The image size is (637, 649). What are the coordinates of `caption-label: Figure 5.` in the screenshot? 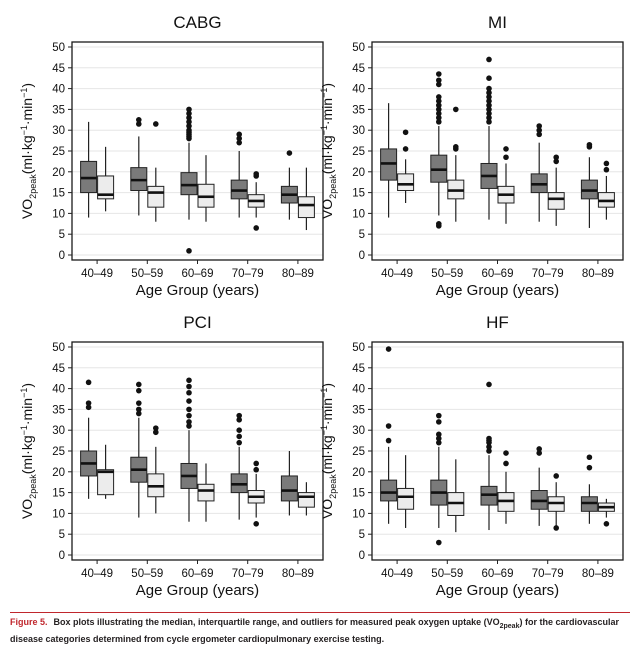 It's located at (29, 622).